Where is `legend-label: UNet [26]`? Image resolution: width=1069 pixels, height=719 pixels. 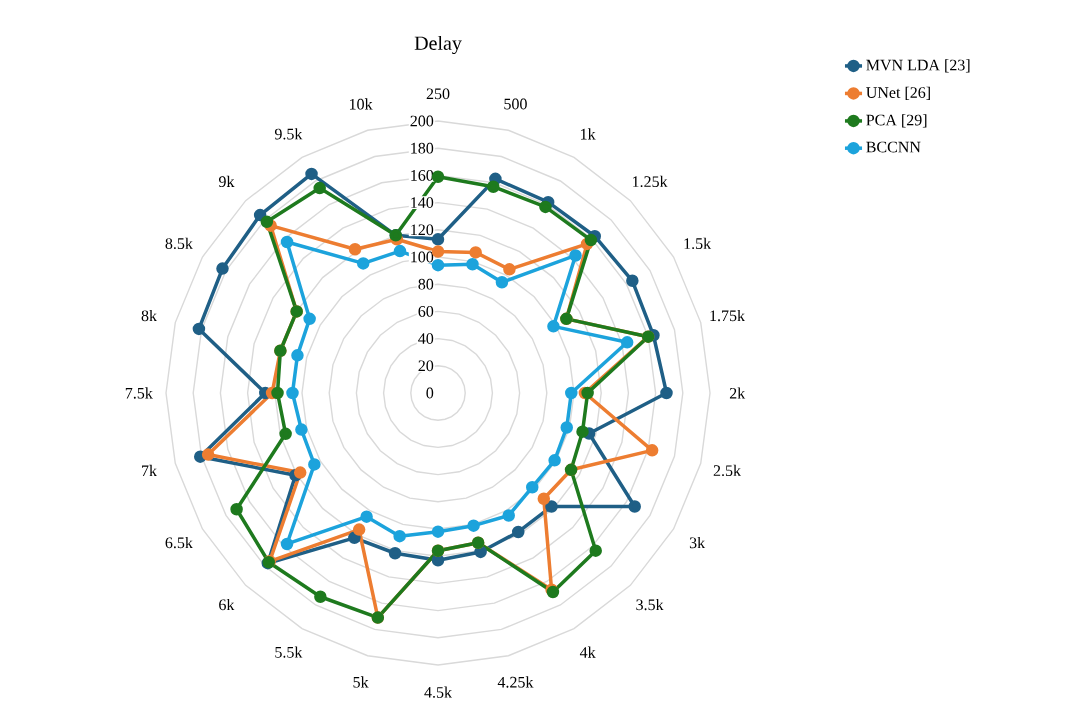 legend-label: UNet [26] is located at coordinates (898, 93).